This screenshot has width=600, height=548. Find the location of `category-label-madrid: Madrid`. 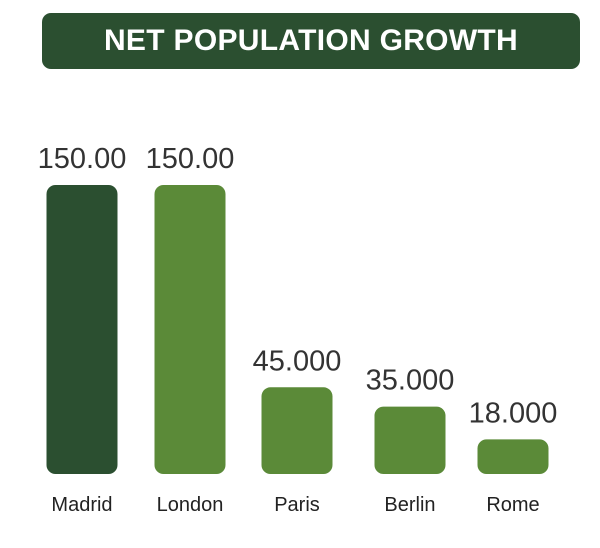

category-label-madrid: Madrid is located at coordinates (81, 505).